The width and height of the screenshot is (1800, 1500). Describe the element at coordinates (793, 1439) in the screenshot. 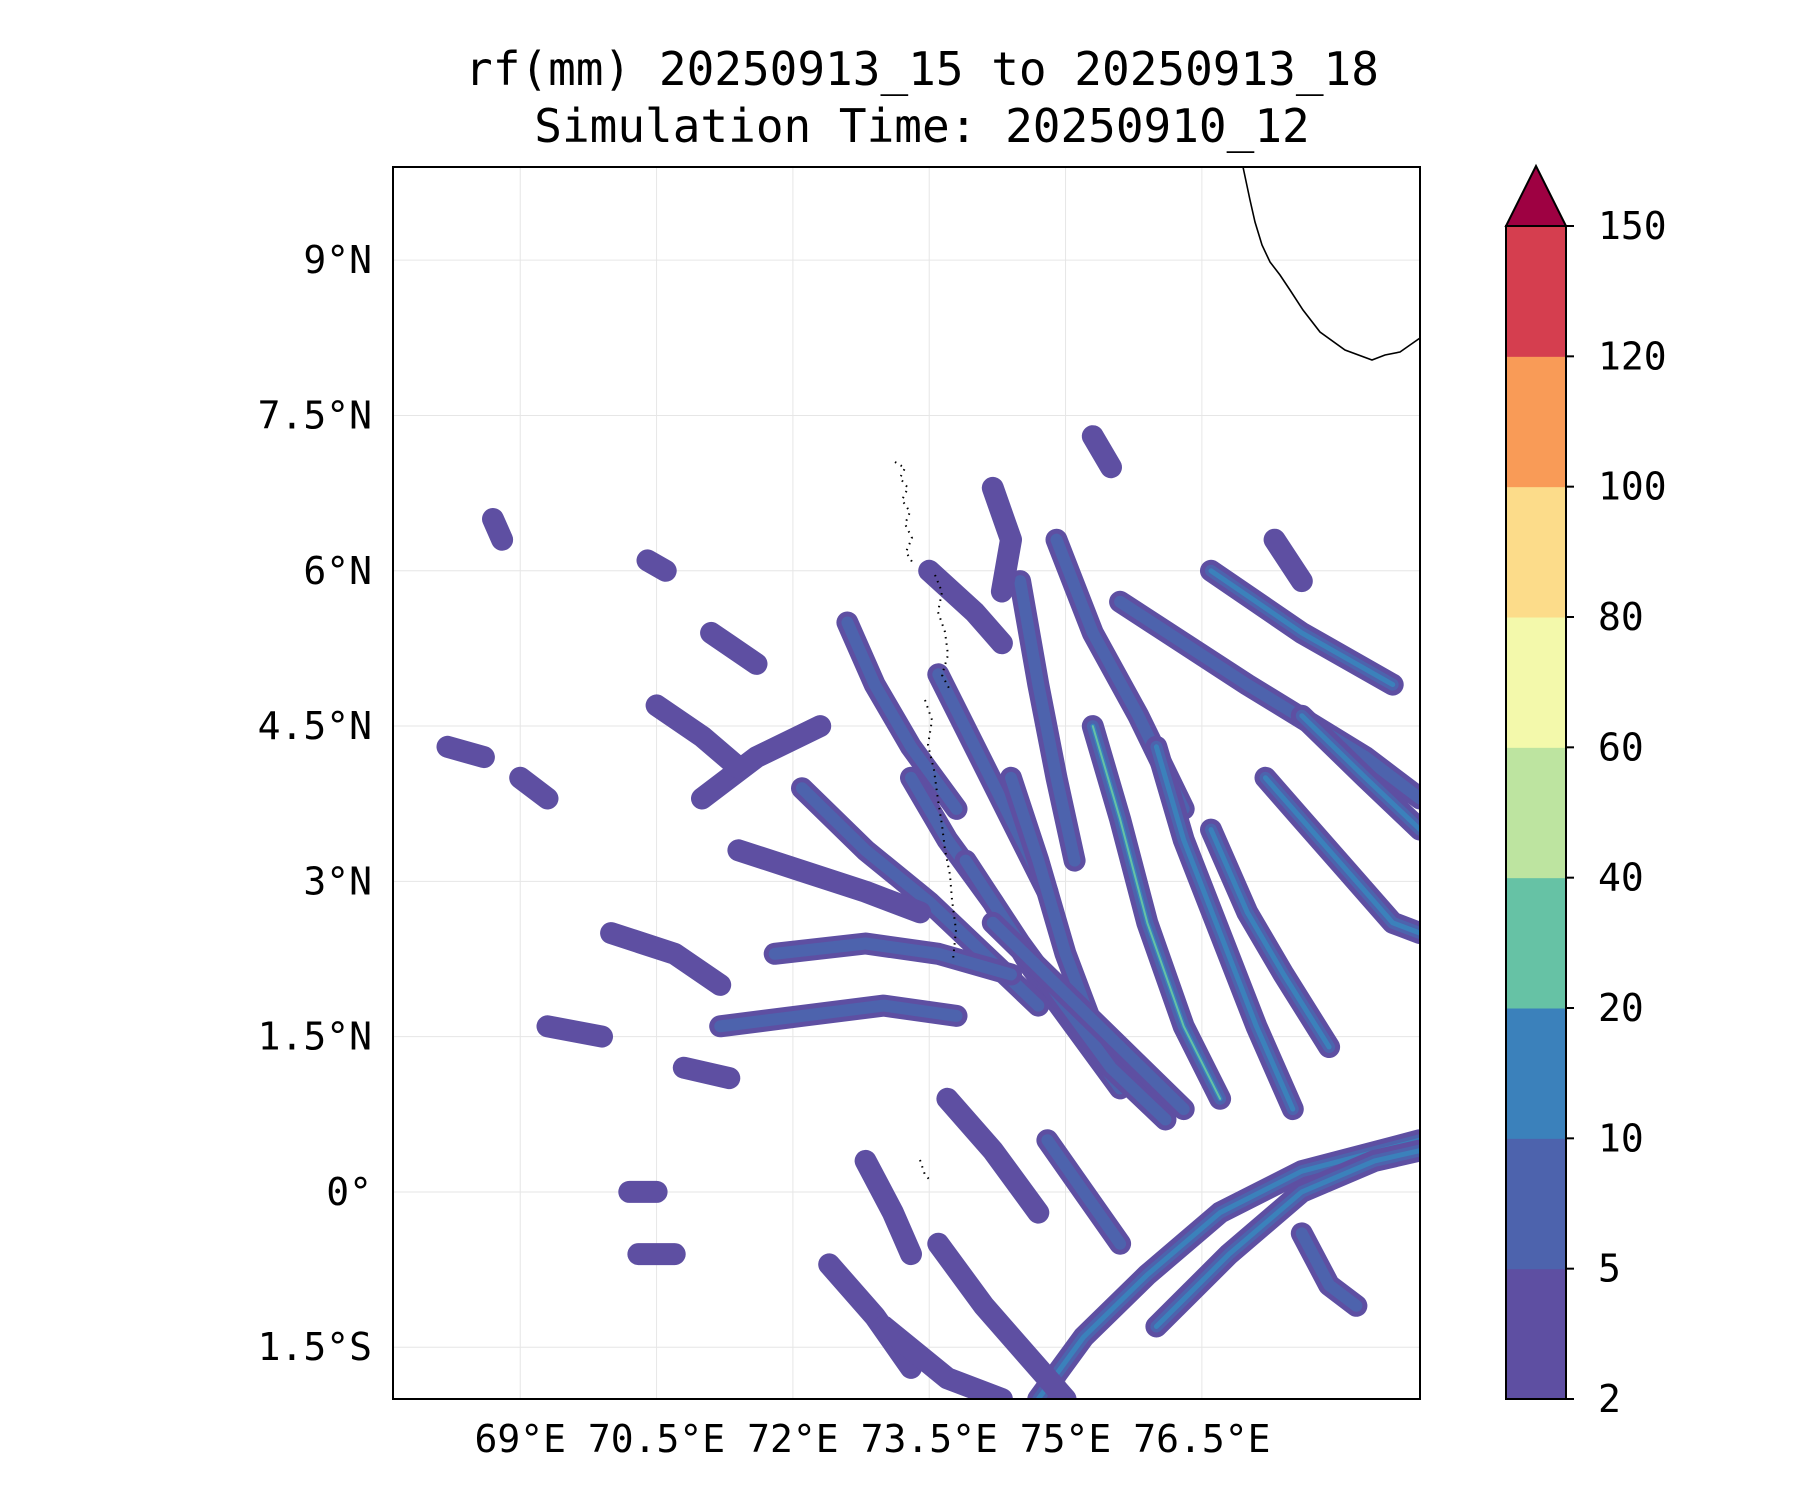

I see `x-tick-label: 72°E` at that location.